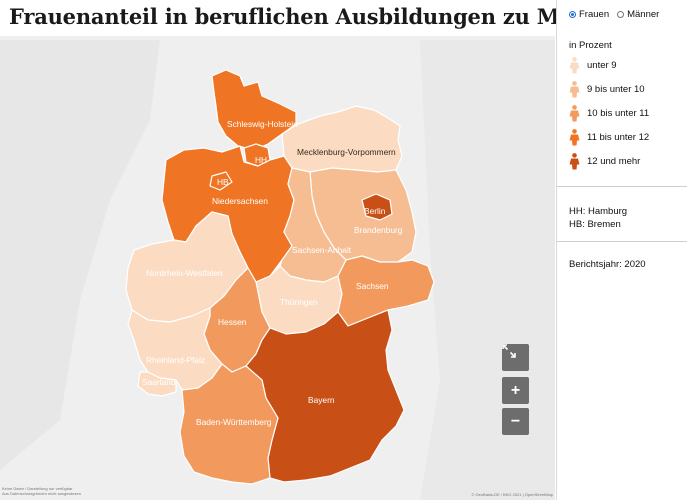 The width and height of the screenshot is (687, 500). What do you see at coordinates (176, 360) in the screenshot?
I see `label-rheinland-pfalz: Rheinland-Pfalz` at bounding box center [176, 360].